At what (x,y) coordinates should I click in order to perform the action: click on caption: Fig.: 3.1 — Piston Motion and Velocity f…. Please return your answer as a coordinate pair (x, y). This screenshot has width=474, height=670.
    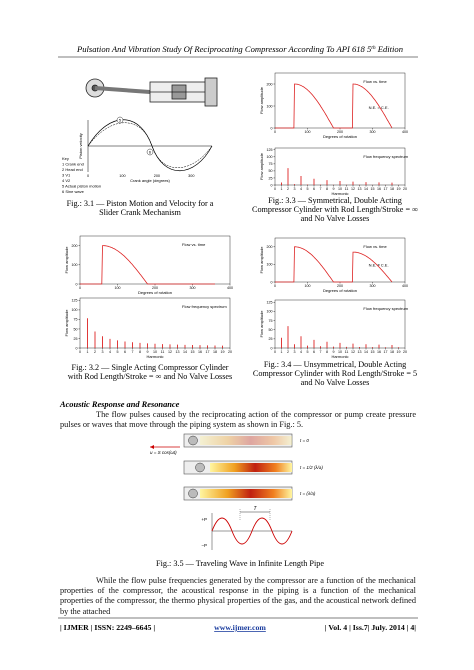
    Looking at the image, I should click on (140, 208).